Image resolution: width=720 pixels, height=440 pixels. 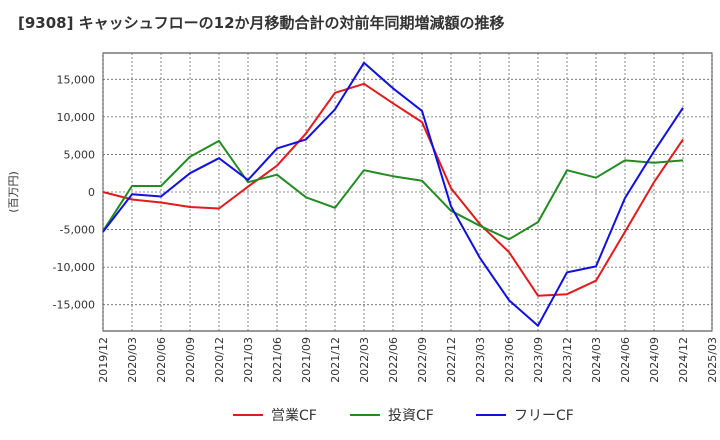 I want to click on y-tick-label: -15,000, so click(x=74, y=305).